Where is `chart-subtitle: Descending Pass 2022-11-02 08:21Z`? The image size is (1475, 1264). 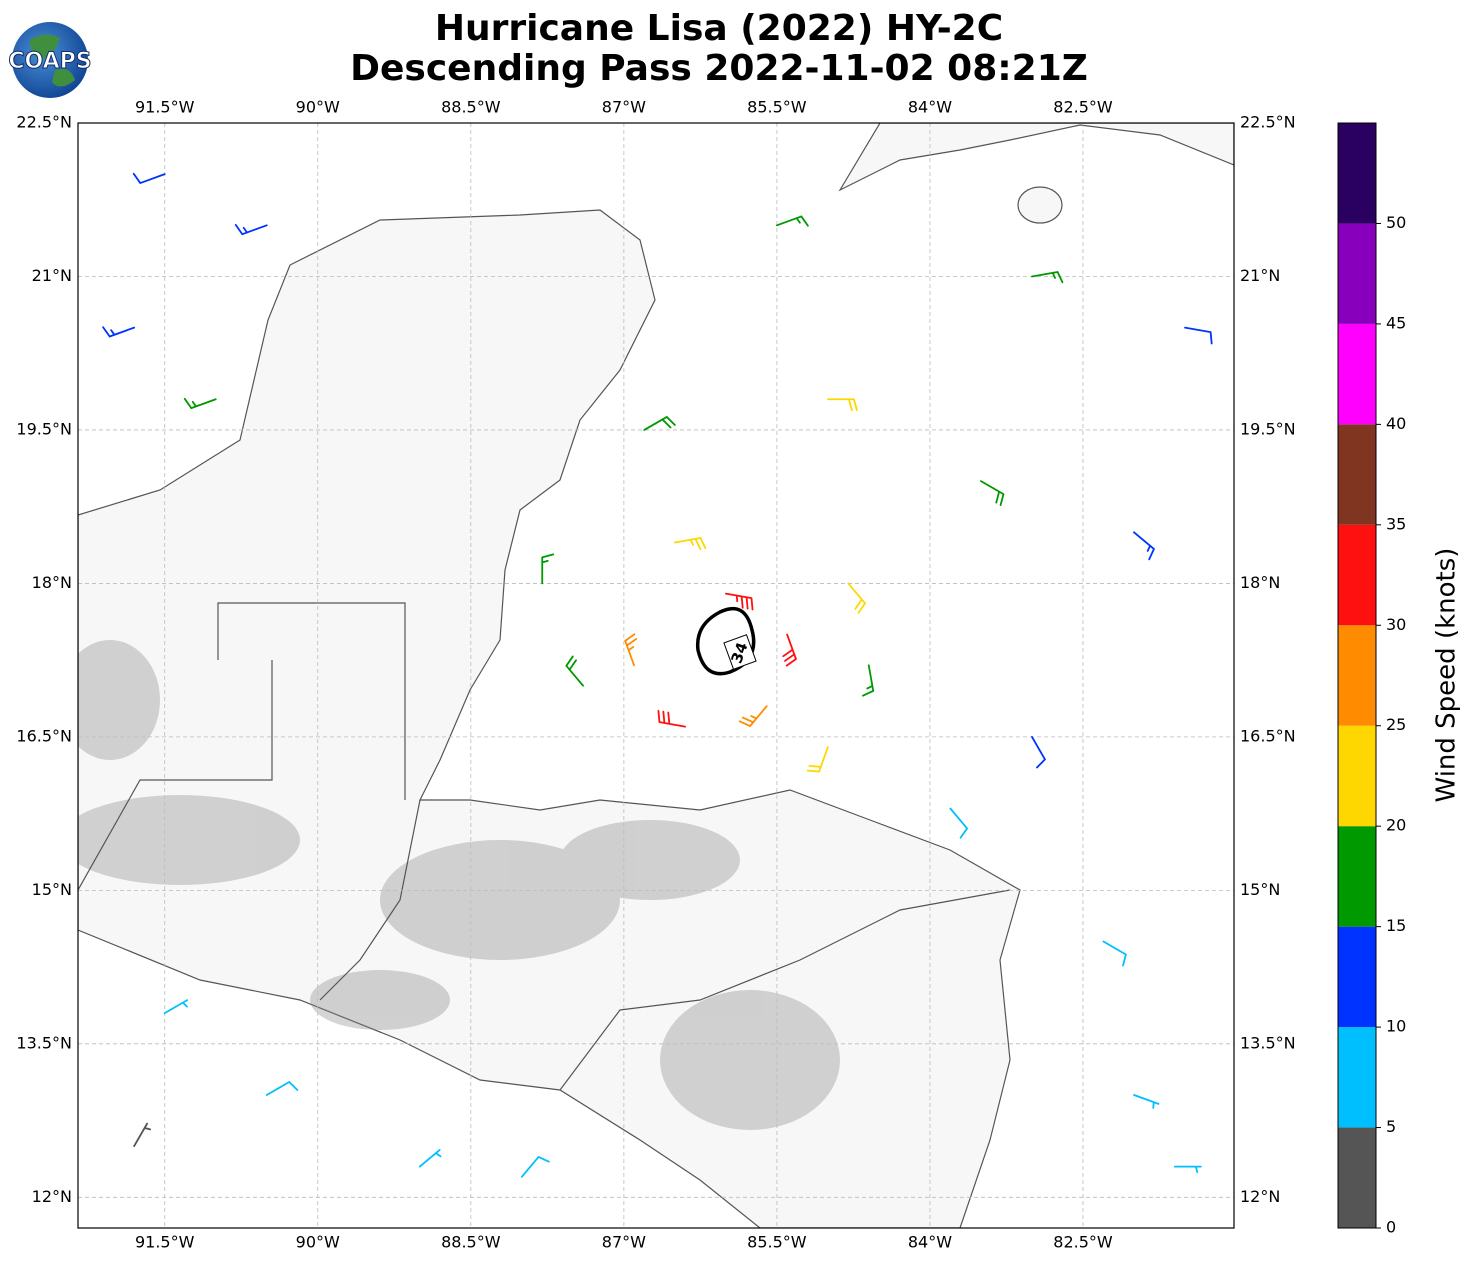 chart-subtitle: Descending Pass 2022-11-02 08:21Z is located at coordinates (719, 68).